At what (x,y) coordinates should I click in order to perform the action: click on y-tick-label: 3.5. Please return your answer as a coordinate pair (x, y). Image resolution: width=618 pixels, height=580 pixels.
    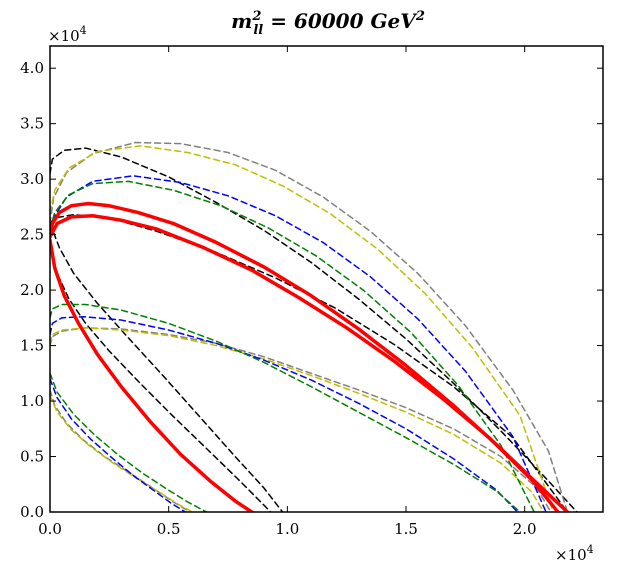
    Looking at the image, I should click on (32, 124).